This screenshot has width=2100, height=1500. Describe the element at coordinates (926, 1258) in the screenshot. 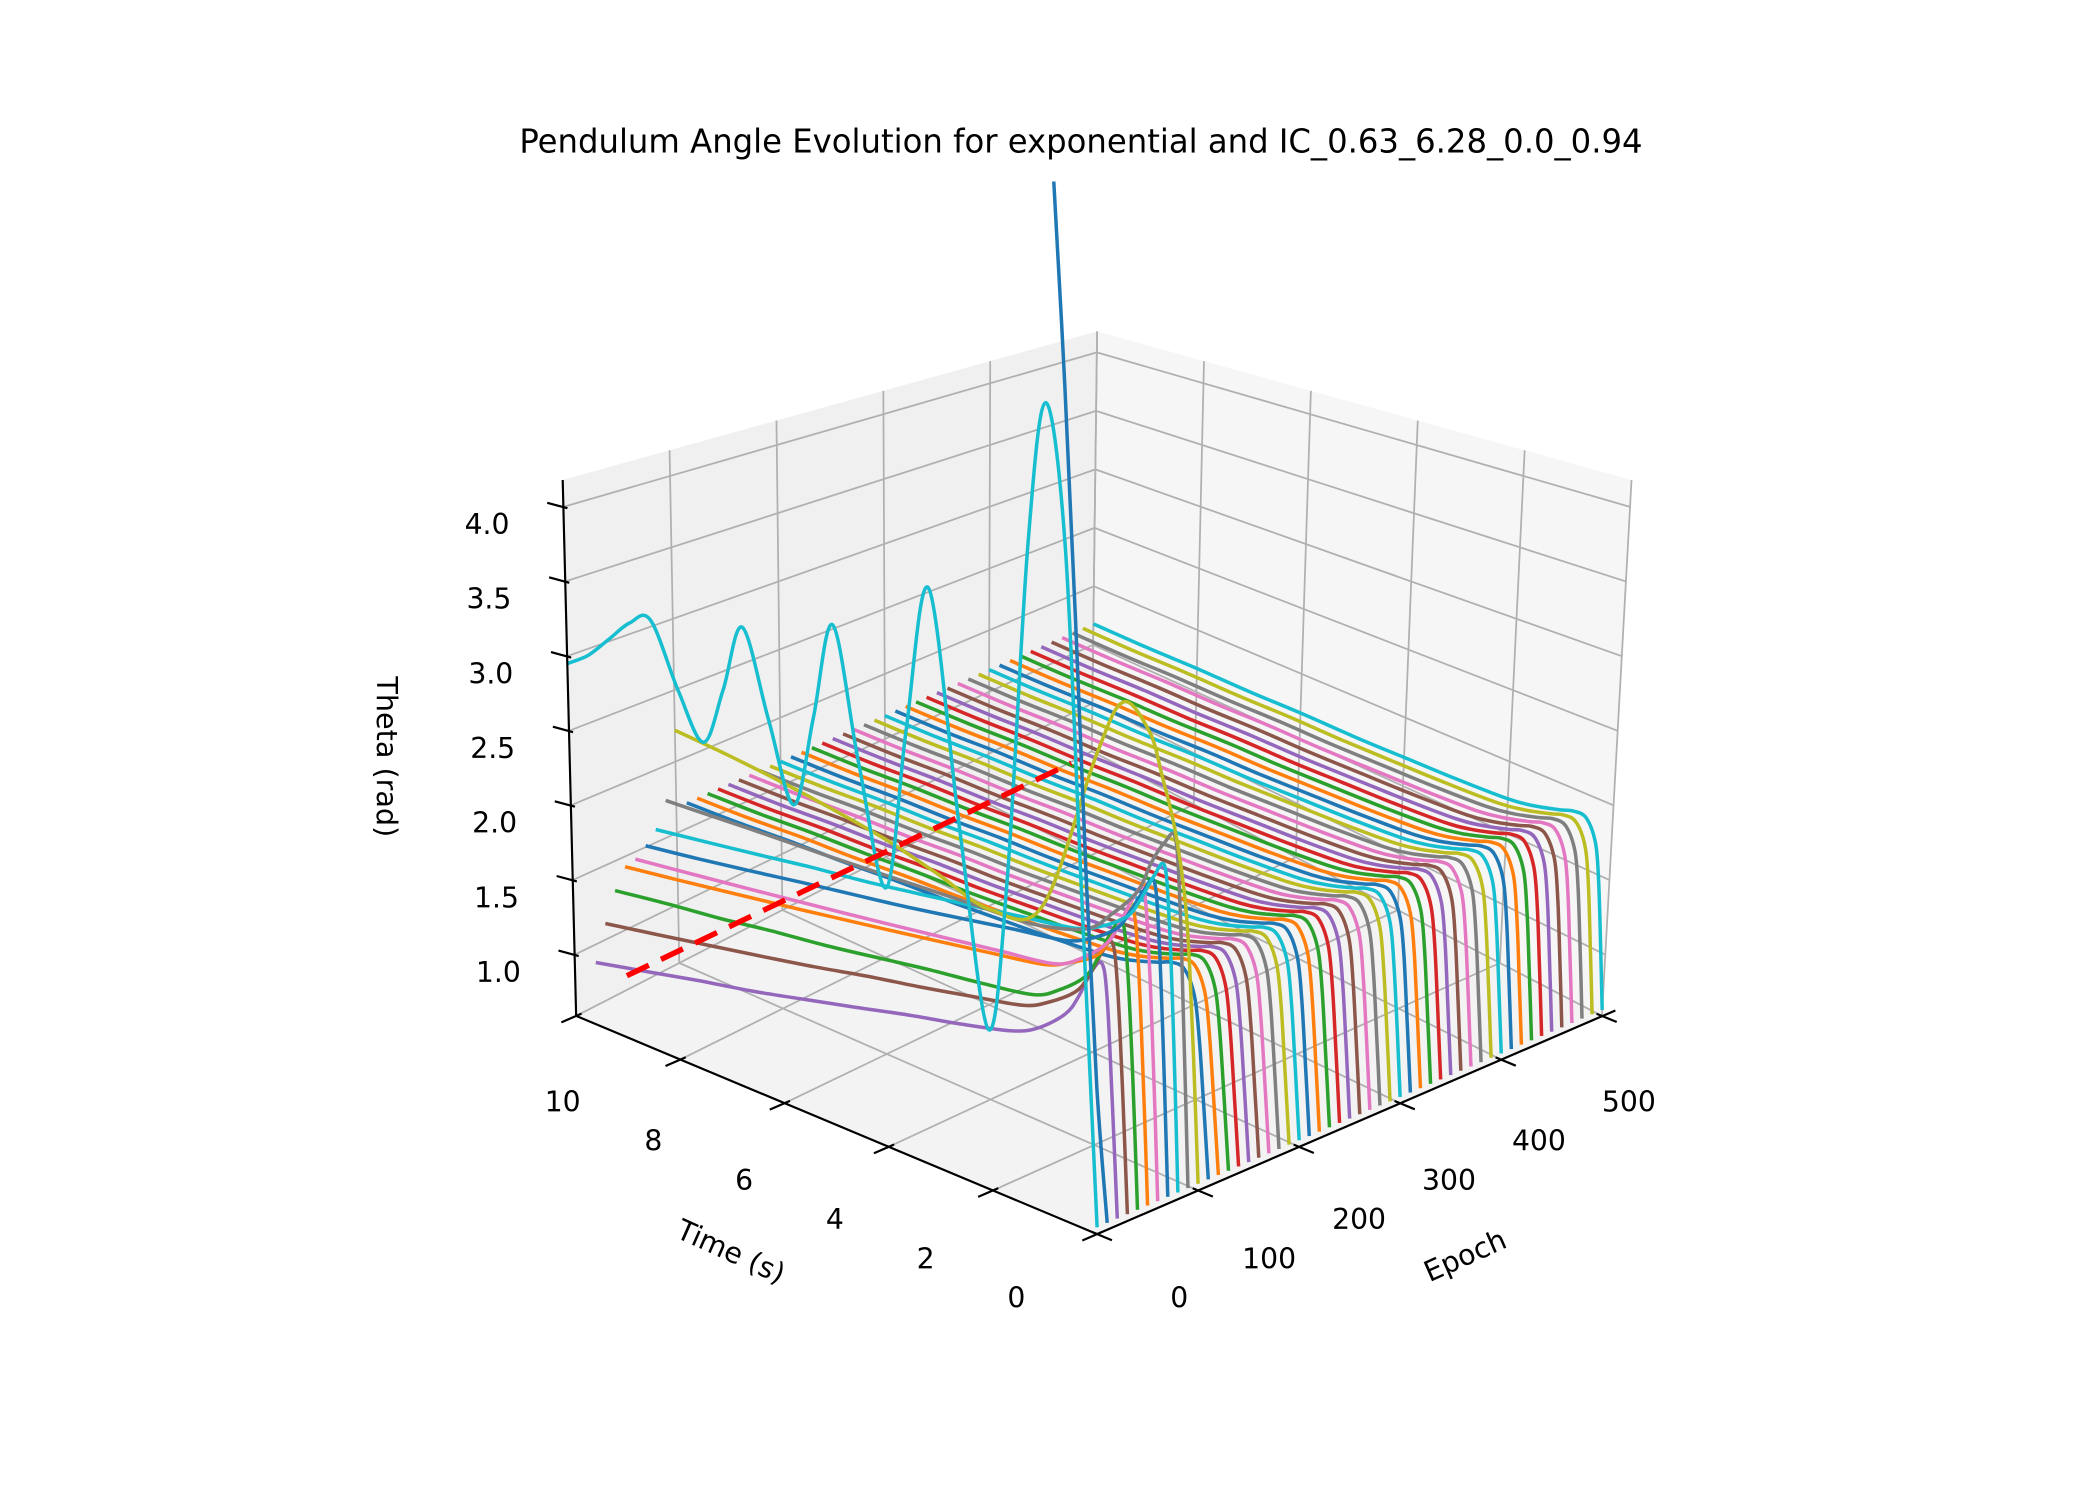

I see `time-tick-label: 2` at that location.